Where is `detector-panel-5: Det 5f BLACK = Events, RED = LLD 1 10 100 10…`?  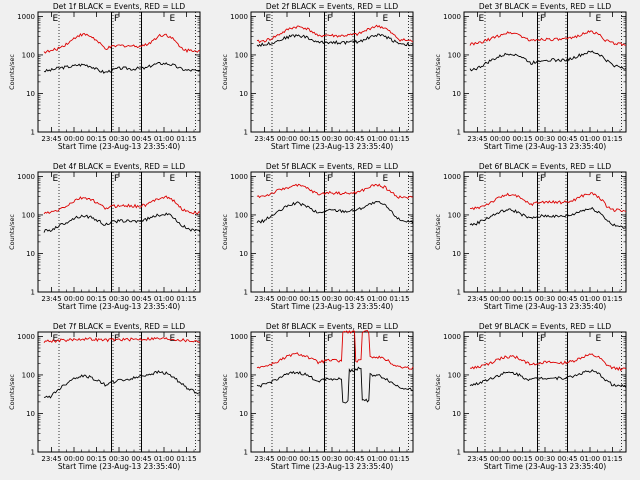 detector-panel-5: Det 5f BLACK = Events, RED = LLD 1 10 100 10… is located at coordinates (317, 236).